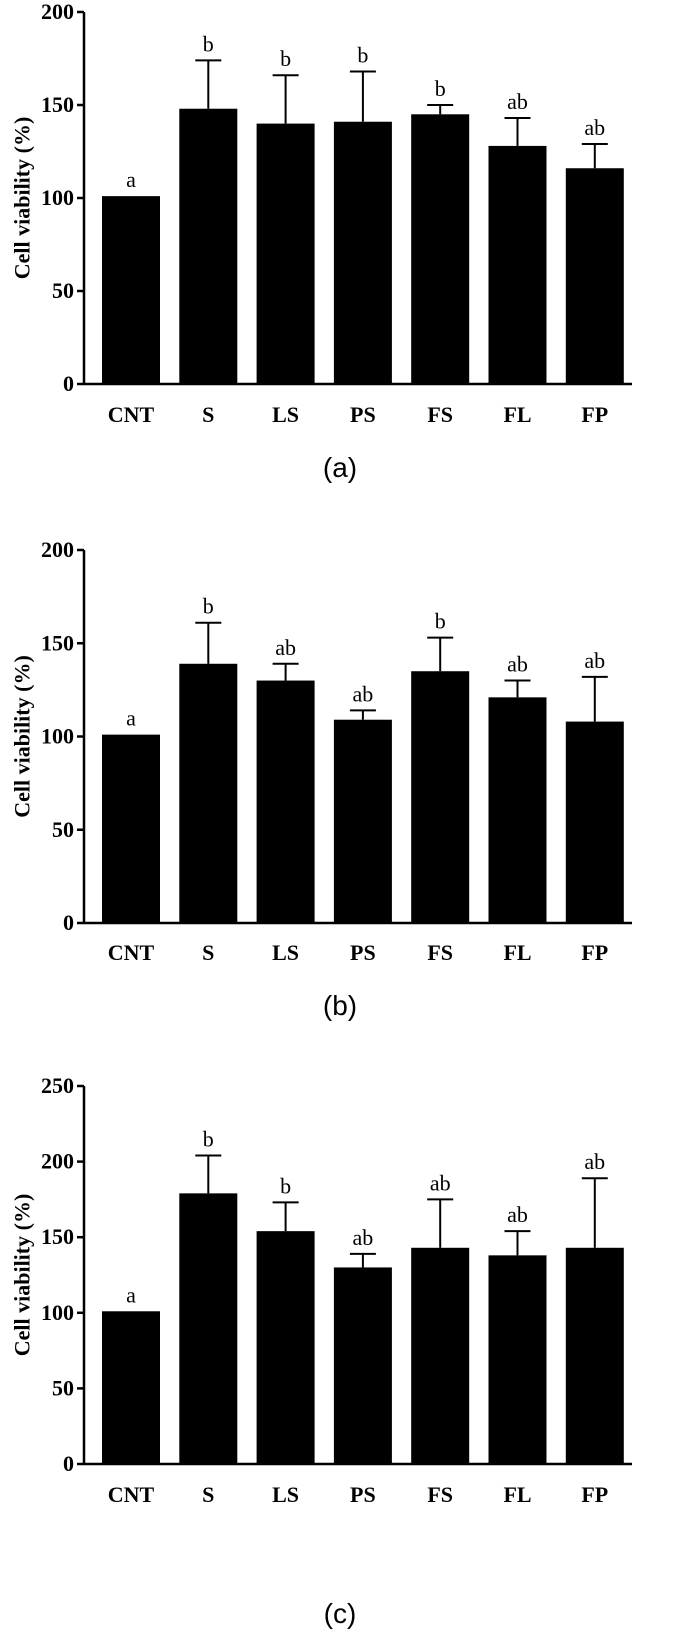 The width and height of the screenshot is (680, 1644). What do you see at coordinates (285, 647) in the screenshot?
I see `significance-label-ls: ab` at bounding box center [285, 647].